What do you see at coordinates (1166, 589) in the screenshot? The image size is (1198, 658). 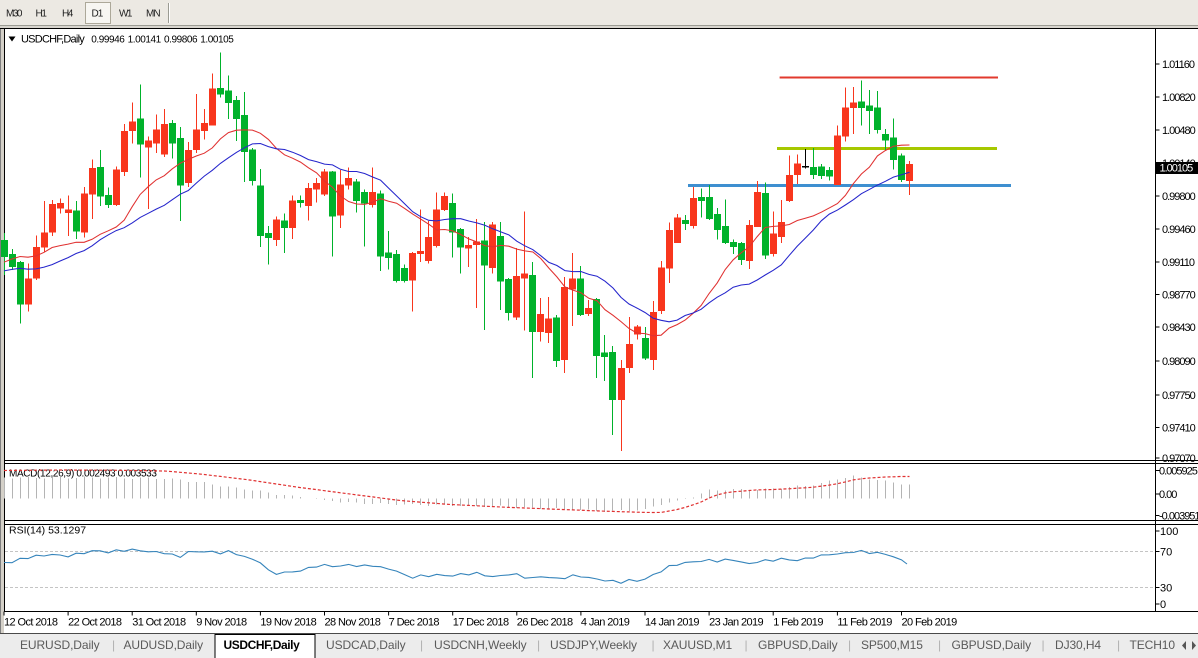 I see `svg-text: 30` at bounding box center [1166, 589].